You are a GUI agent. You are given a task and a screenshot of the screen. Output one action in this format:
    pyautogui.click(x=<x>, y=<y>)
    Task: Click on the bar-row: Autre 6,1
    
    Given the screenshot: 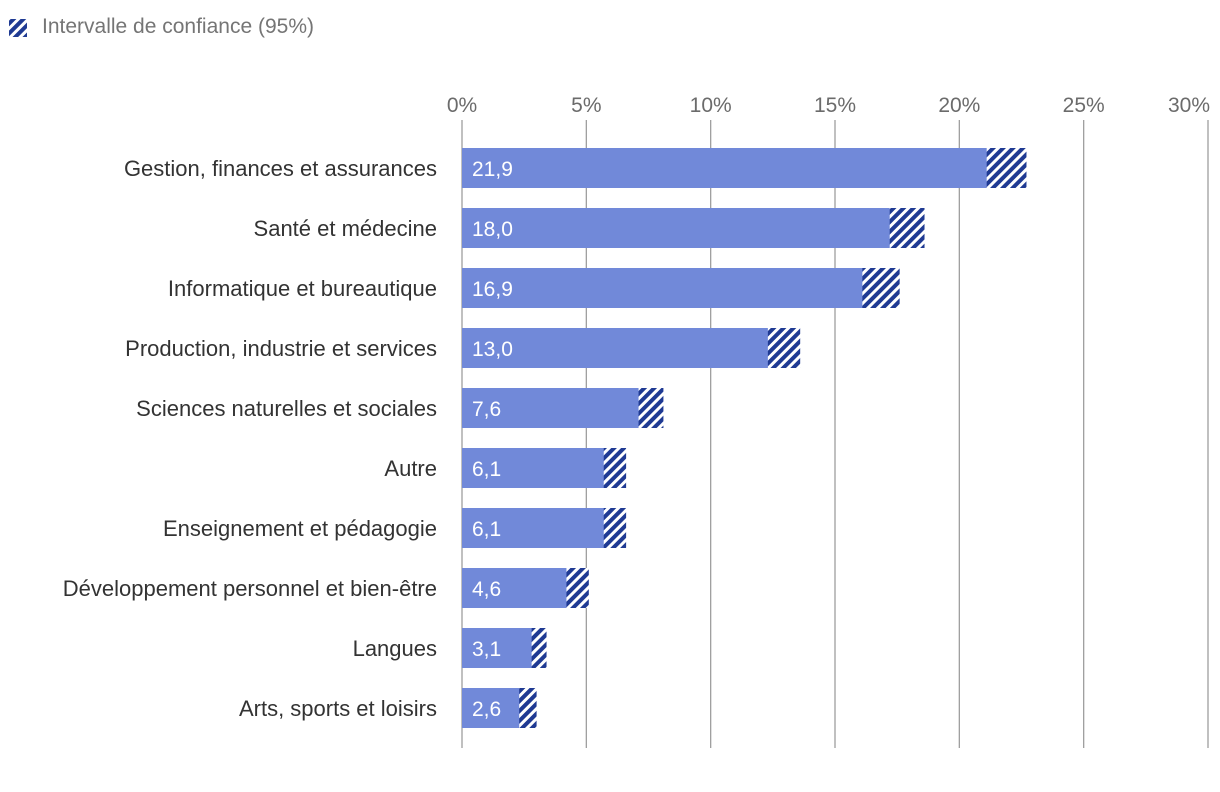 What is the action you would take?
    pyautogui.click(x=505, y=468)
    